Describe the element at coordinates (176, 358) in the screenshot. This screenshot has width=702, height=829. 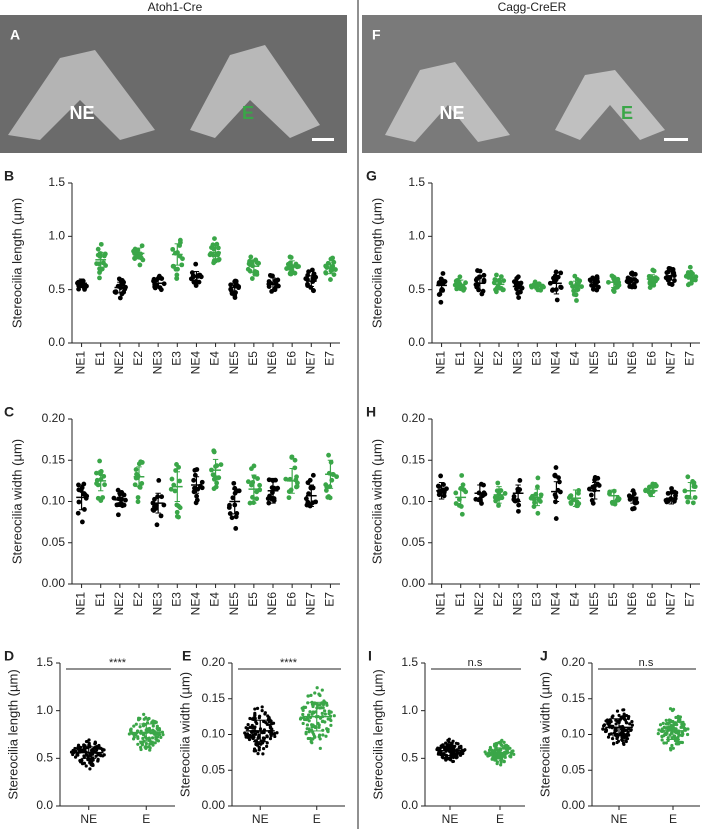
I see `x-tick-label: E3` at that location.